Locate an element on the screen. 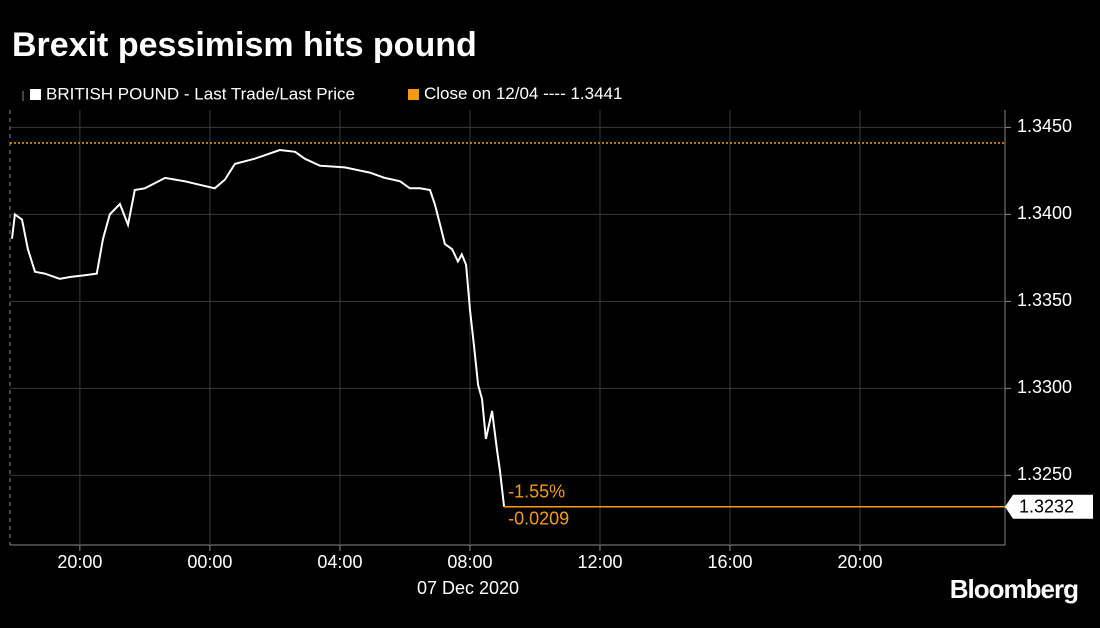  x-tick-label: 04:00 is located at coordinates (339, 562).